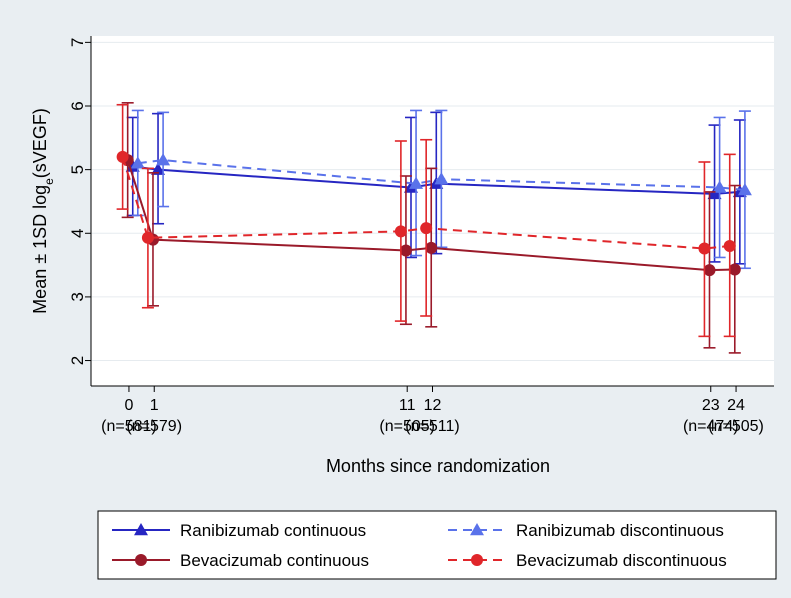  Describe the element at coordinates (77, 169) in the screenshot. I see `y-tick-label: 5` at that location.